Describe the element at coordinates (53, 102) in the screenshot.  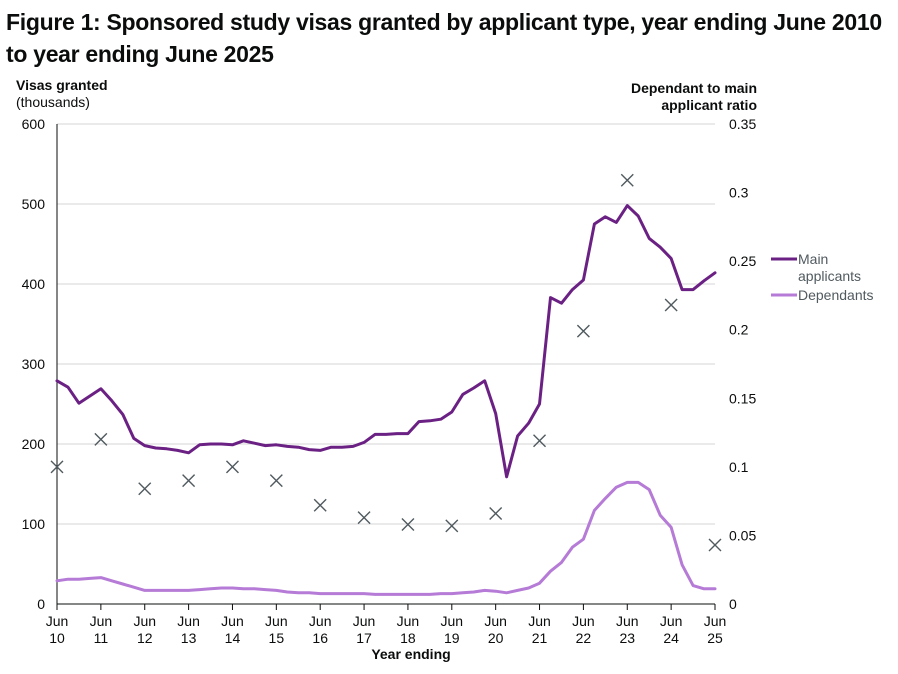
I see `left-axis-subtitle: (thousands)` at that location.